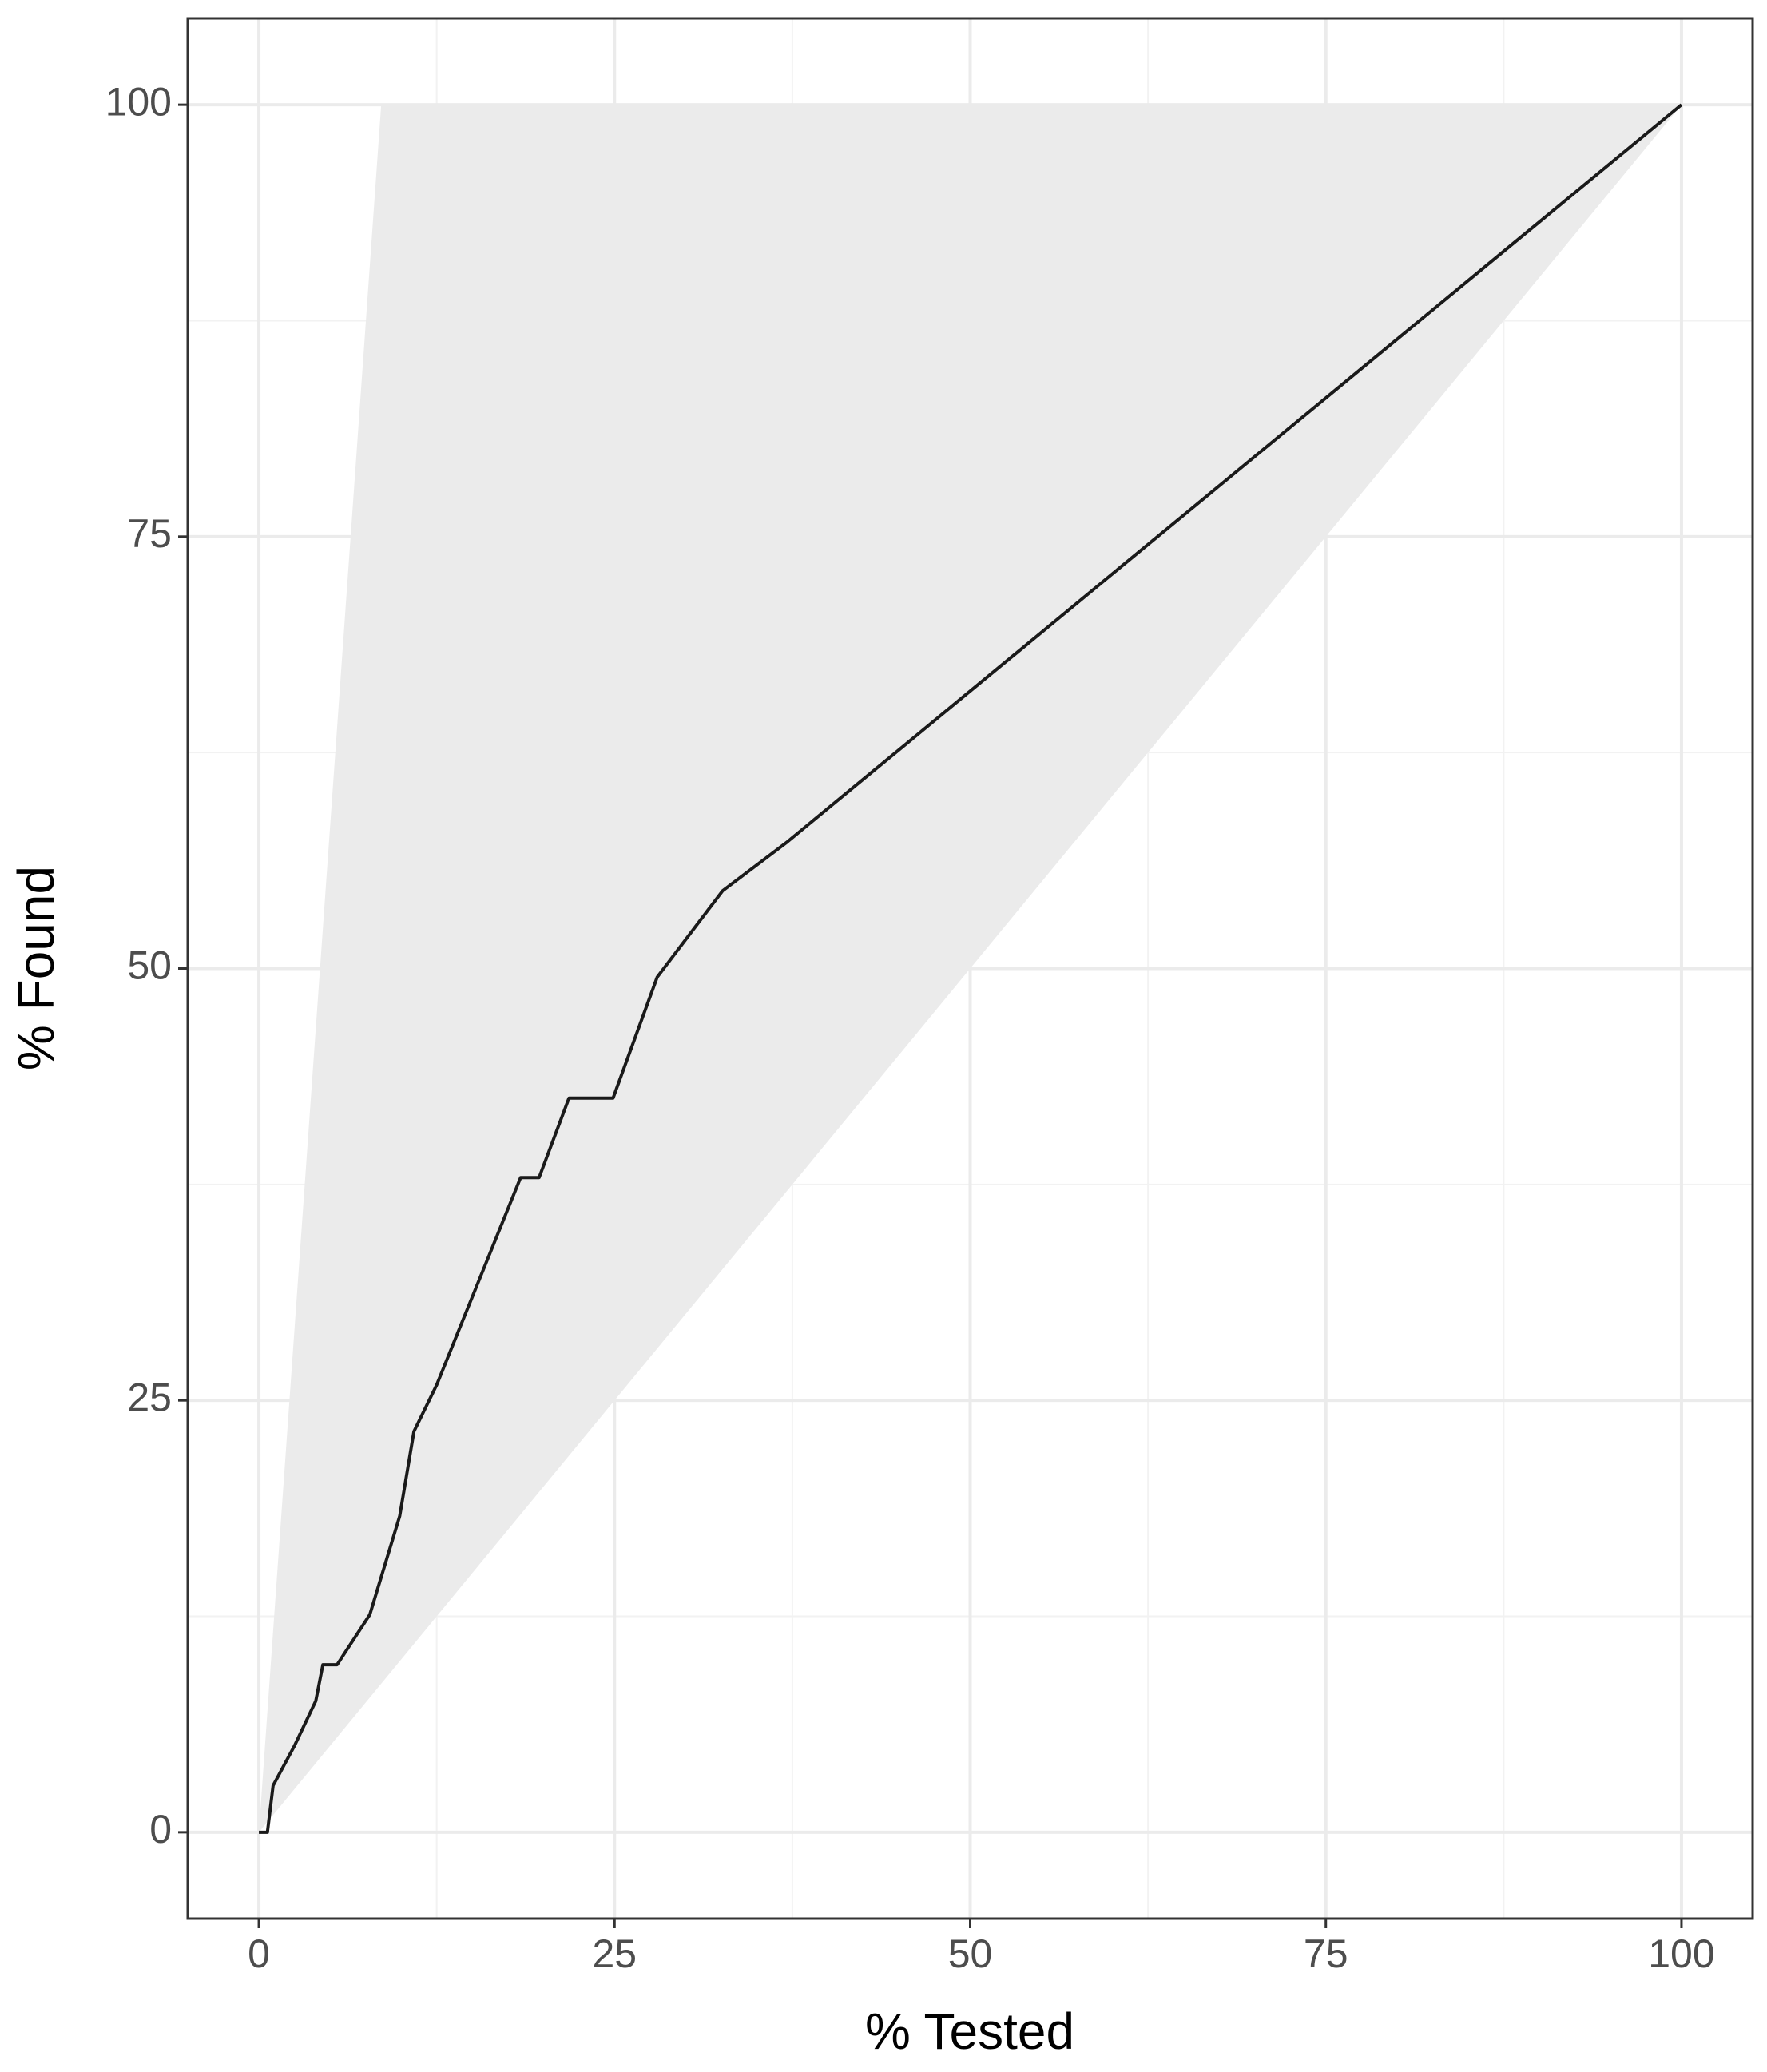  I want to click on y-tick-label: 0, so click(160, 1829).